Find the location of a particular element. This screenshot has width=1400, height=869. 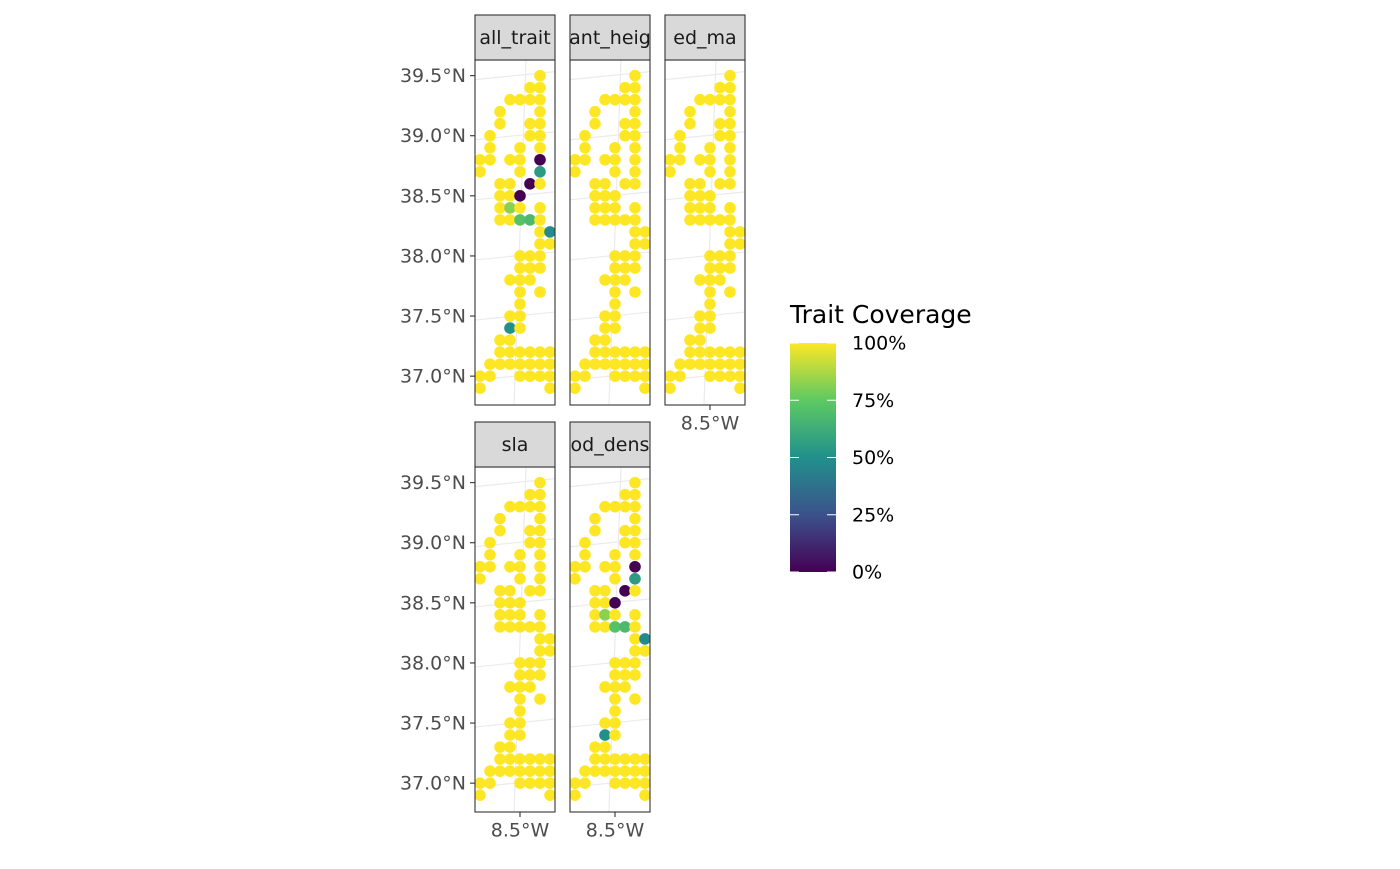

y-tick-label: 38.5°N is located at coordinates (433, 196).